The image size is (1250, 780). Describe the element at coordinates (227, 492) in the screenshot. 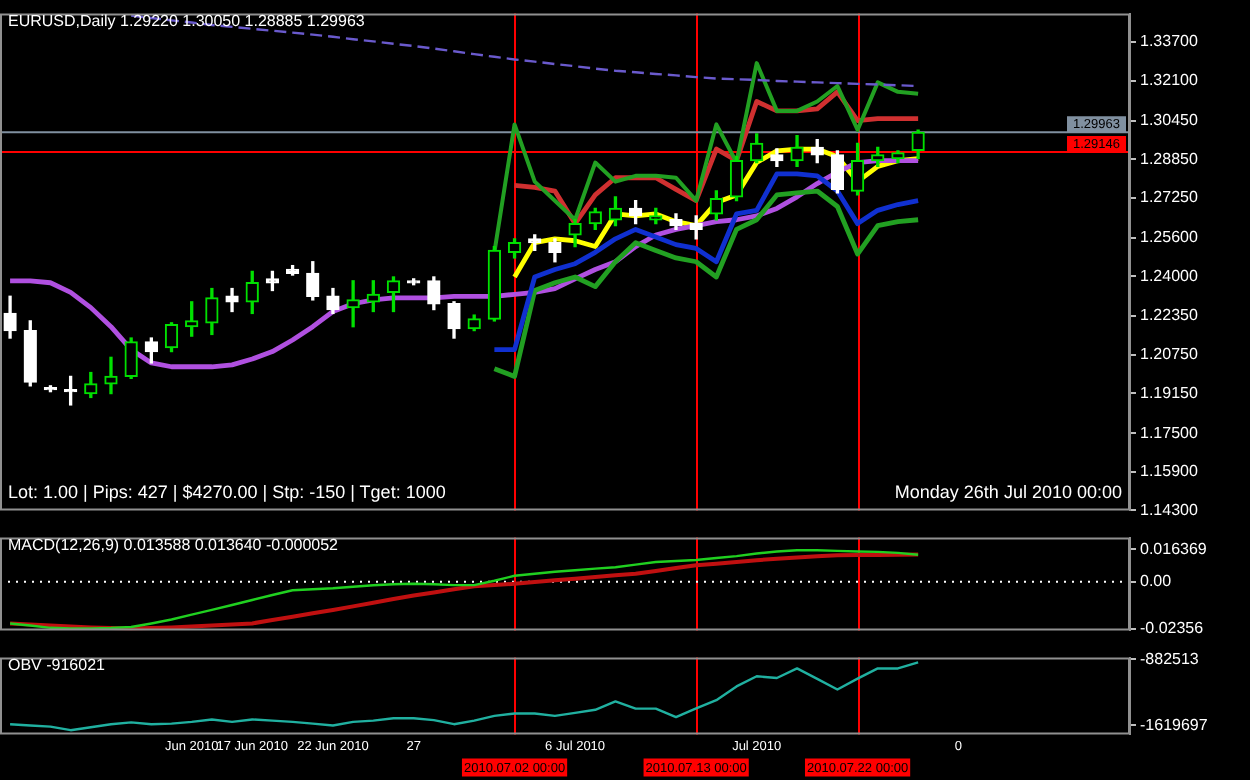

I see `annotation: Lot: 1.00 | Pips: 427 | $4270.00 | Stp: -150 | Tget: 1000` at that location.